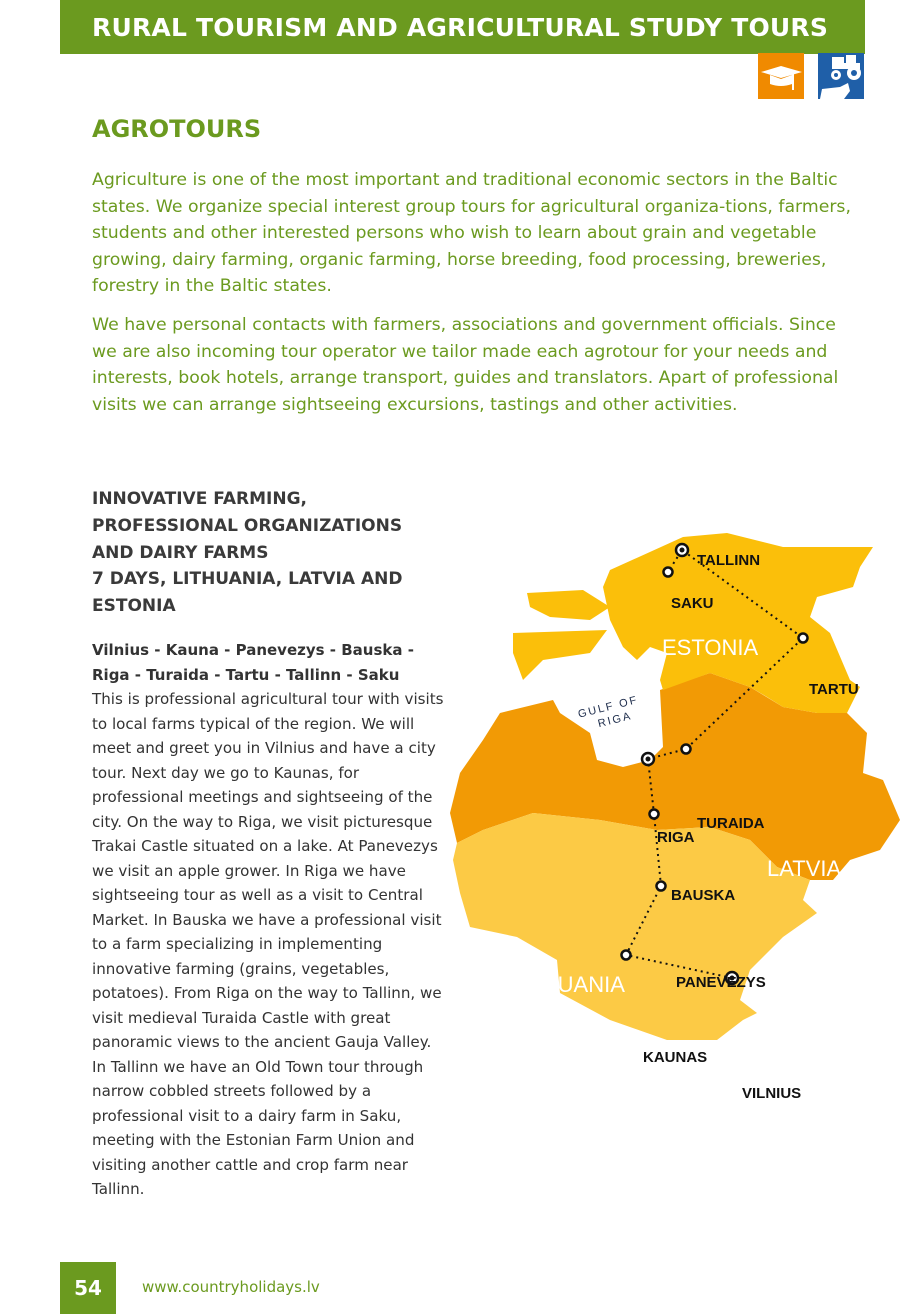 The width and height of the screenshot is (921, 1314). What do you see at coordinates (721, 982) in the screenshot?
I see `city-label-panevezys: PANEVEZYS` at bounding box center [721, 982].